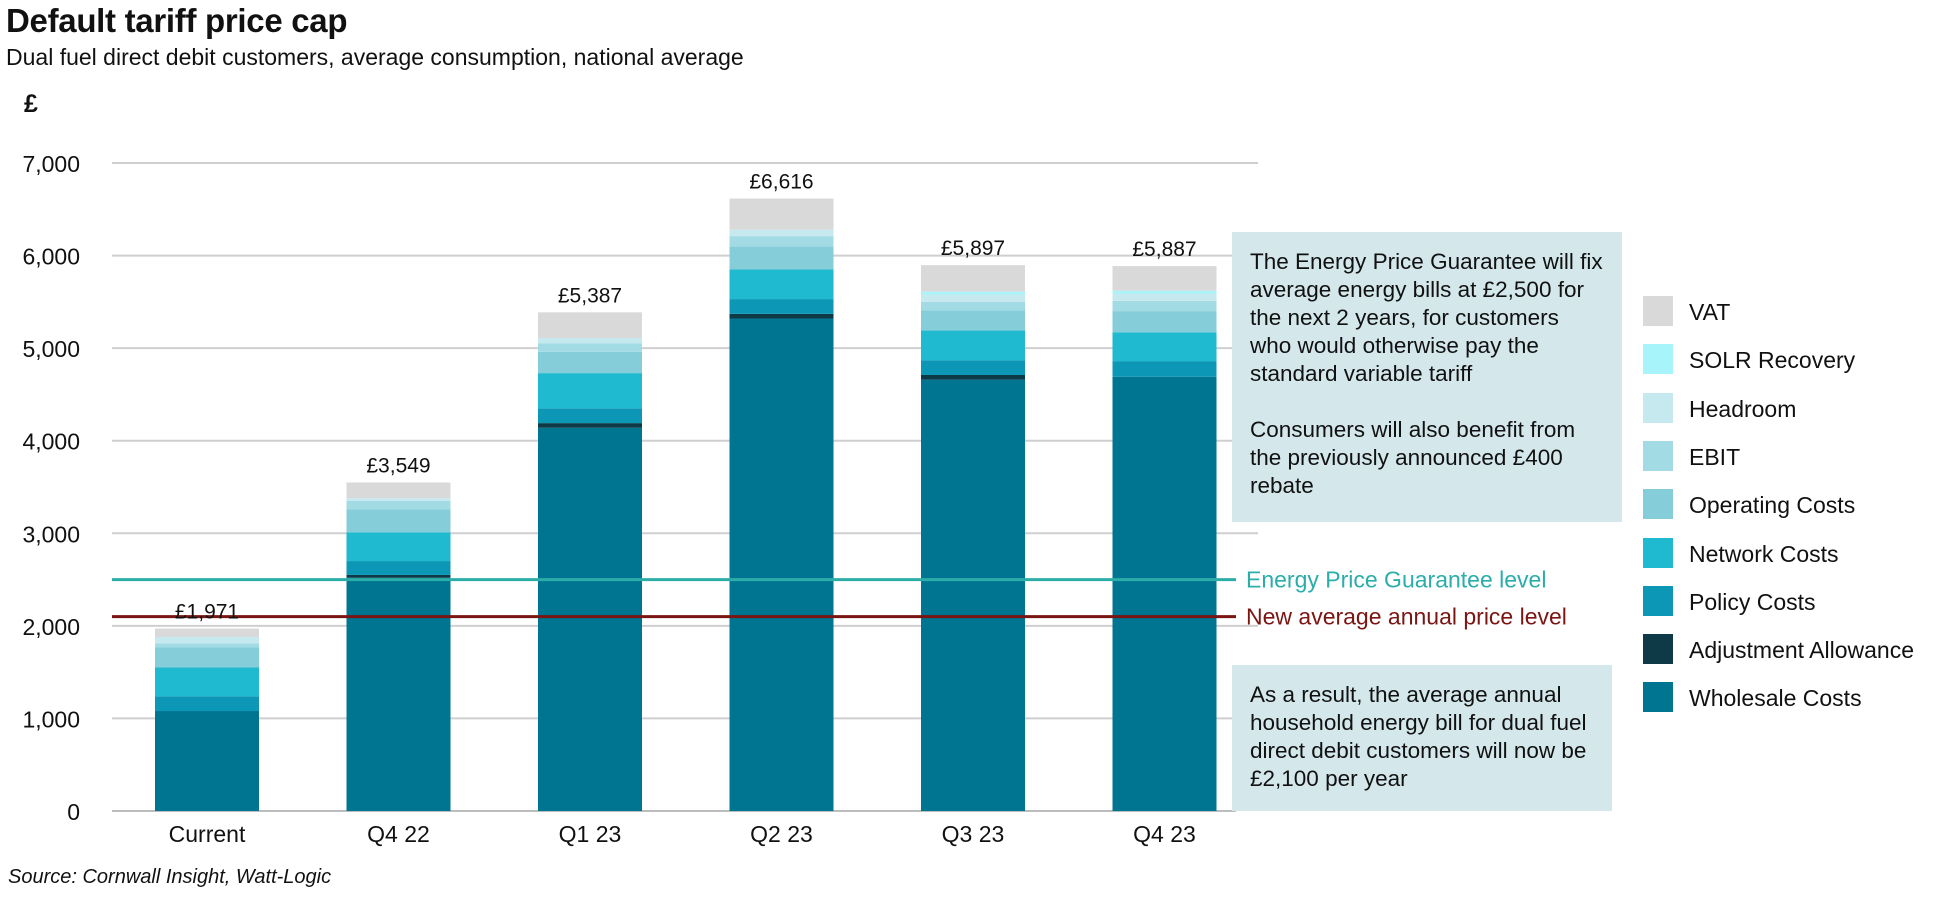 The height and width of the screenshot is (901, 1939). What do you see at coordinates (1710, 312) in the screenshot?
I see `legend-label: VAT` at bounding box center [1710, 312].